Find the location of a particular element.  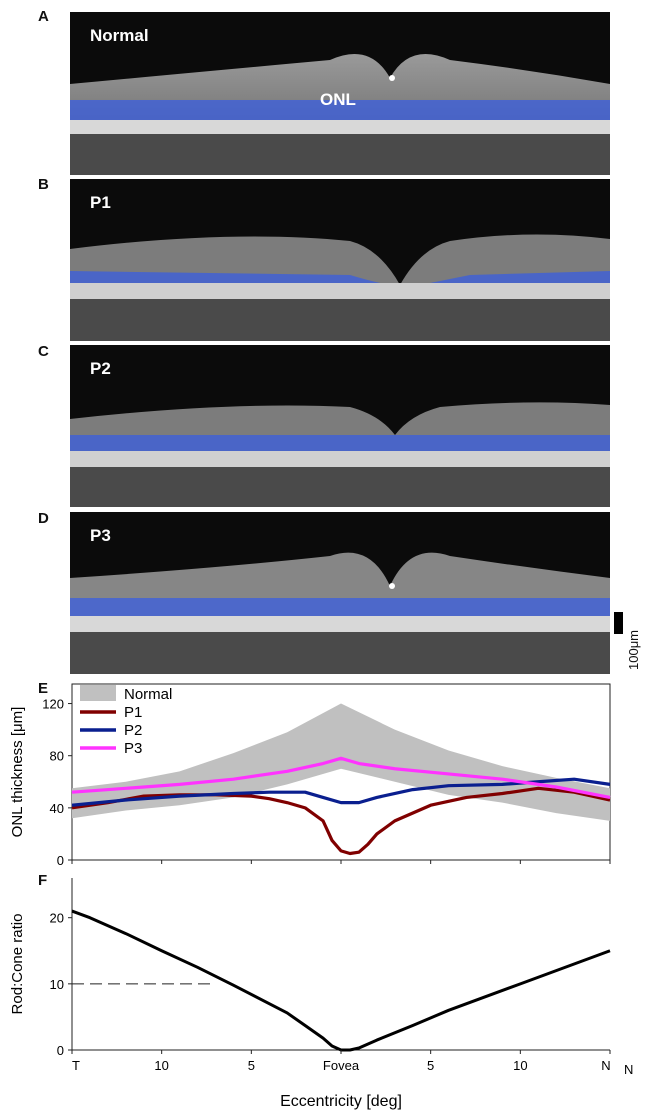

oct-scan-normal: Normal ONL is located at coordinates (340, 93).